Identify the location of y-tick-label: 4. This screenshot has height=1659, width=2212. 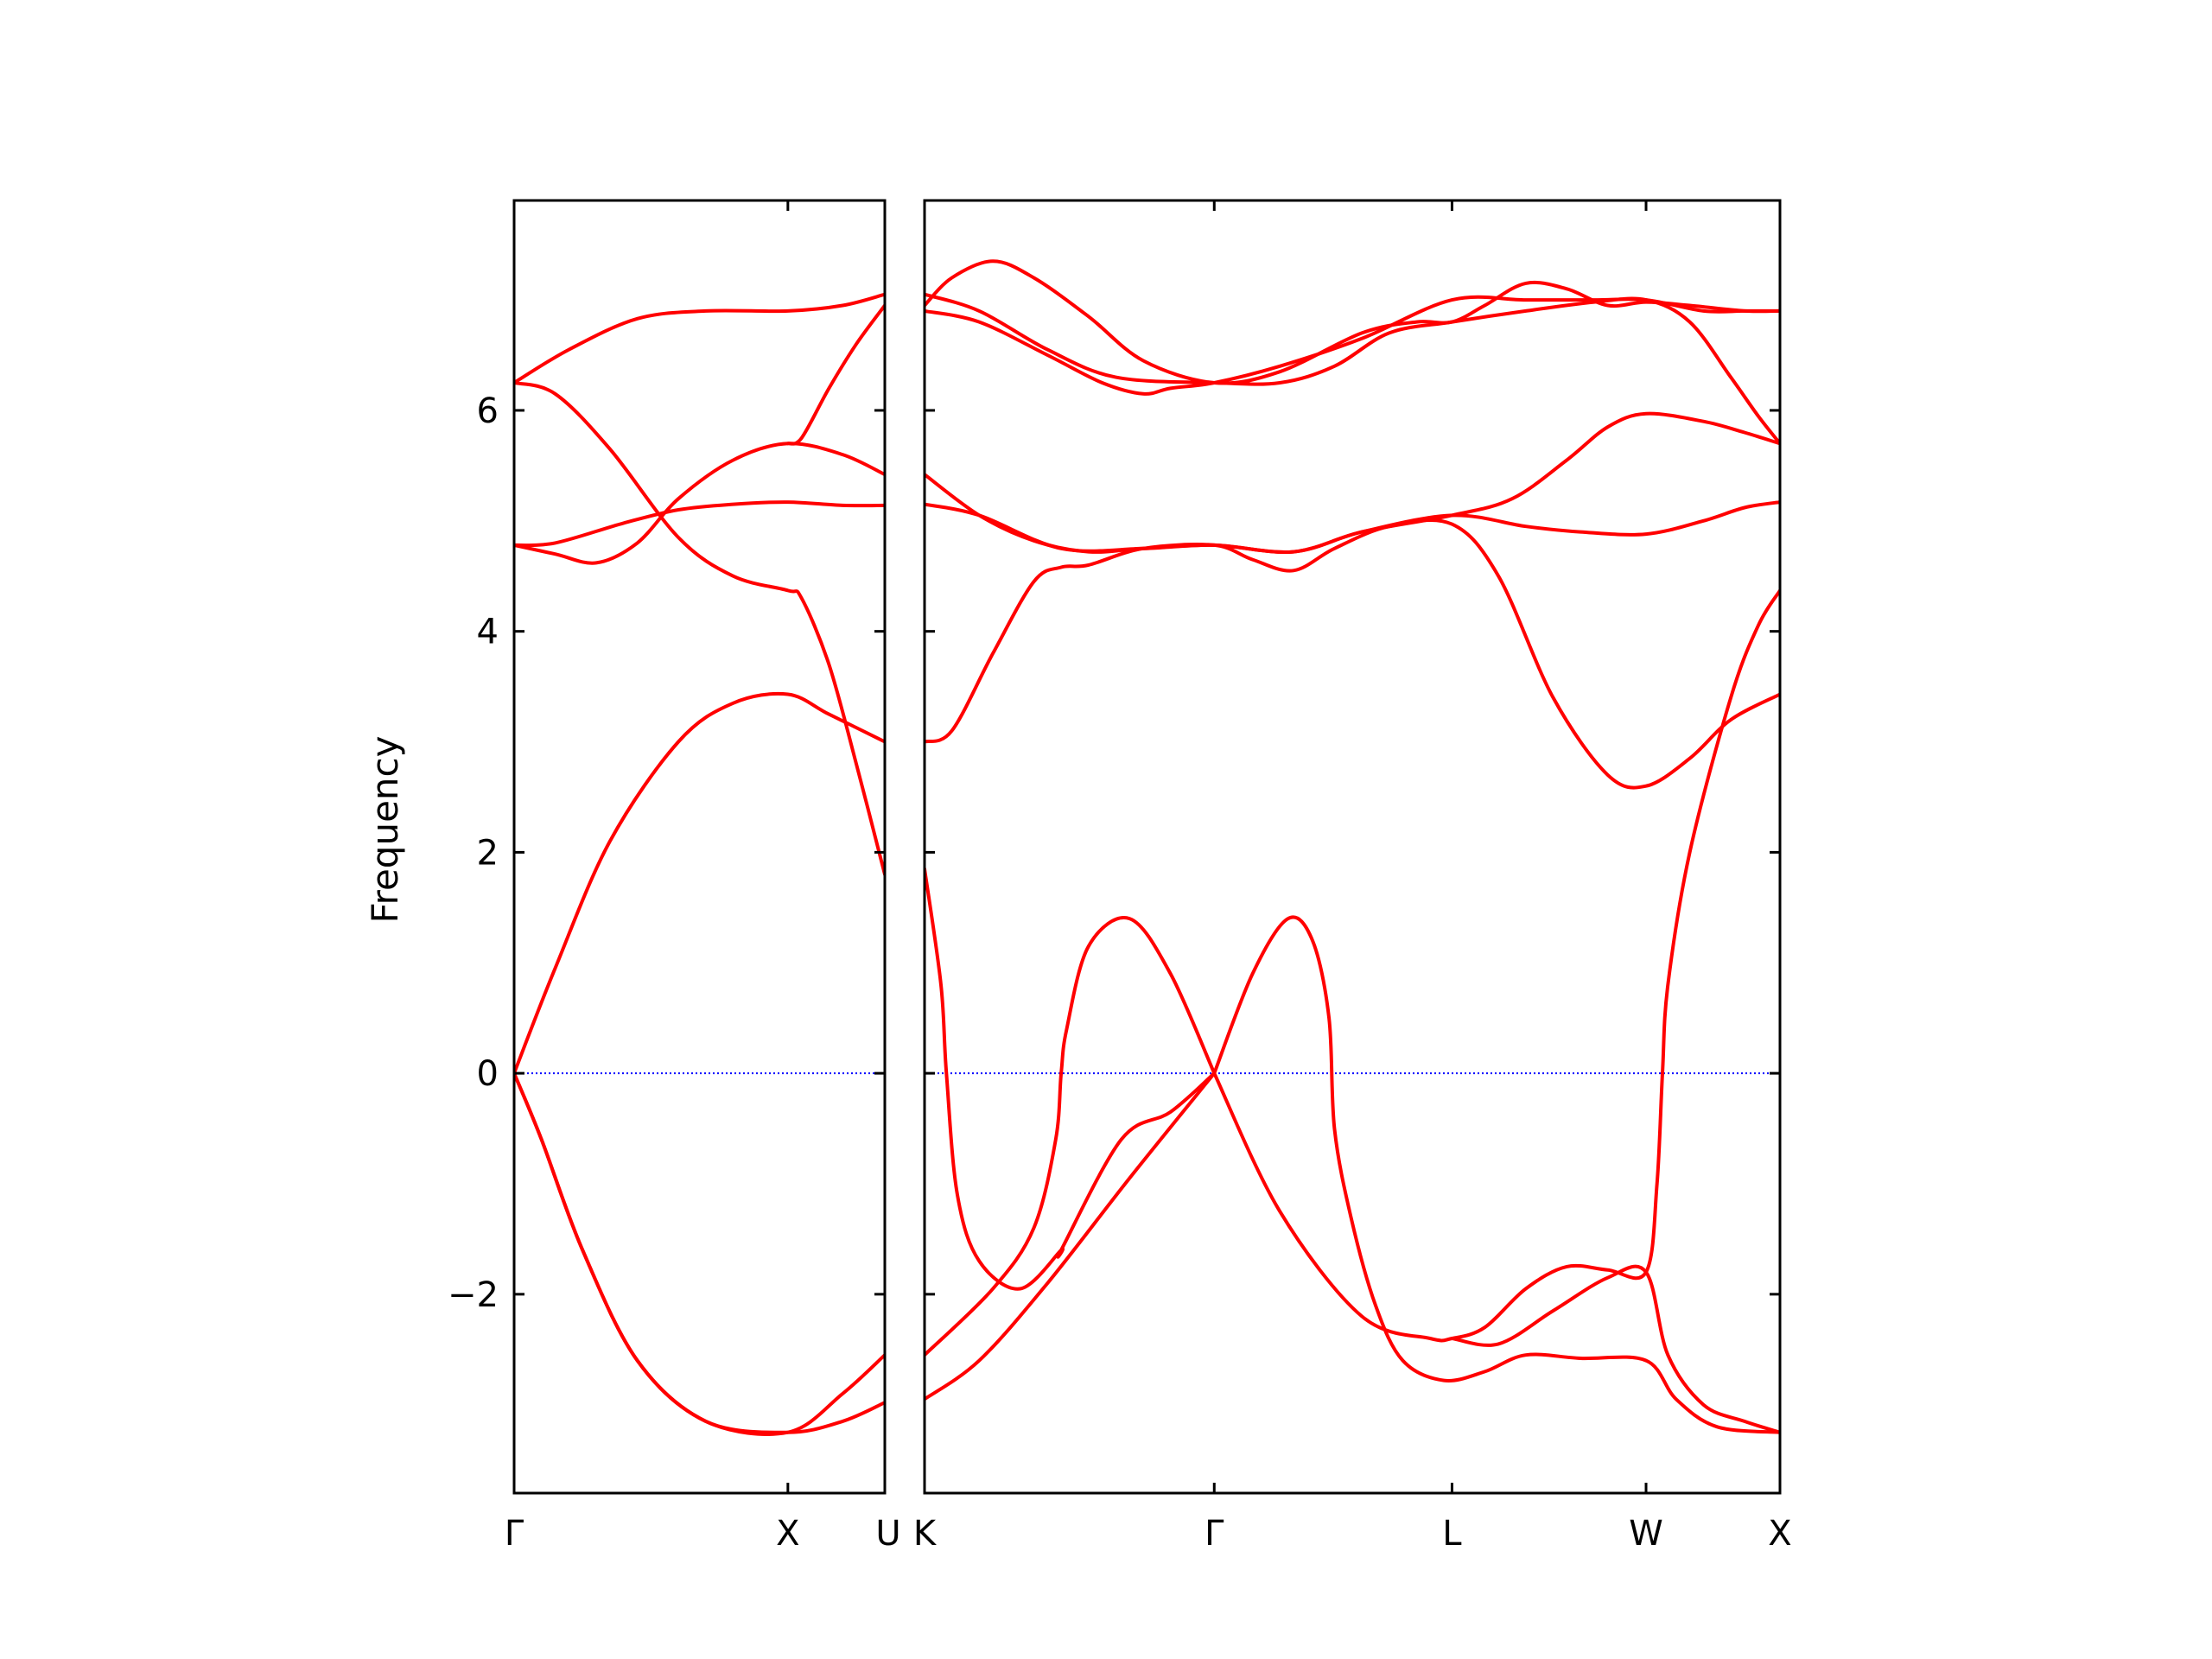
(488, 632).